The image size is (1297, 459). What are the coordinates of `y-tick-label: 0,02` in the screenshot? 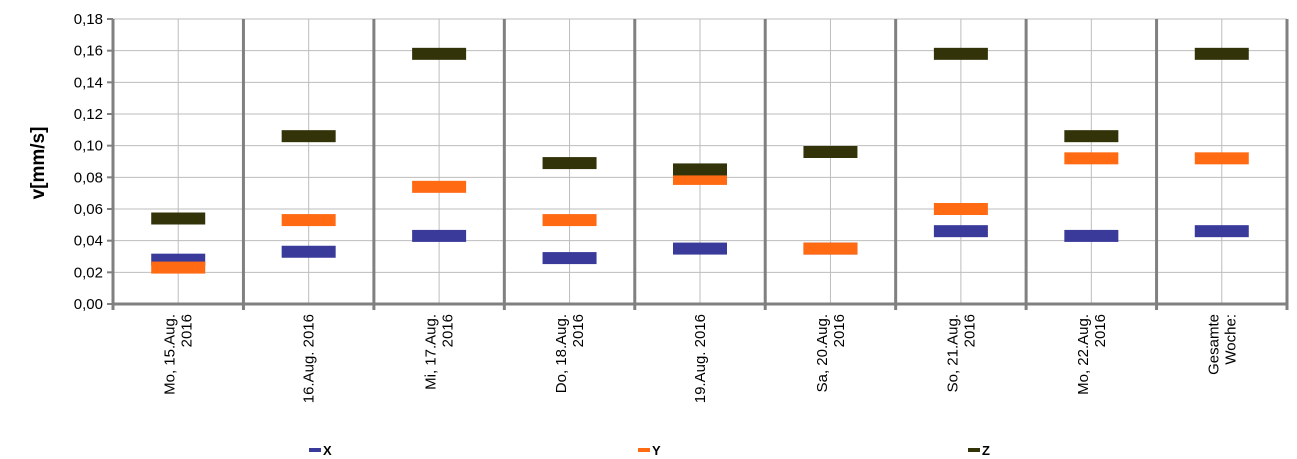 It's located at (88, 272).